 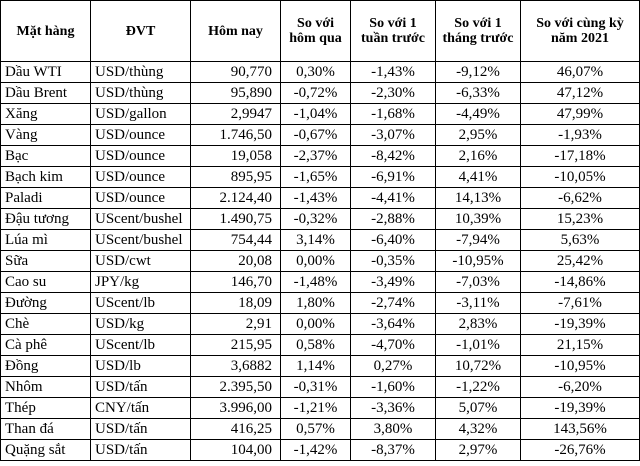 What do you see at coordinates (393, 219) in the screenshot?
I see `table-cell: -2,88%` at bounding box center [393, 219].